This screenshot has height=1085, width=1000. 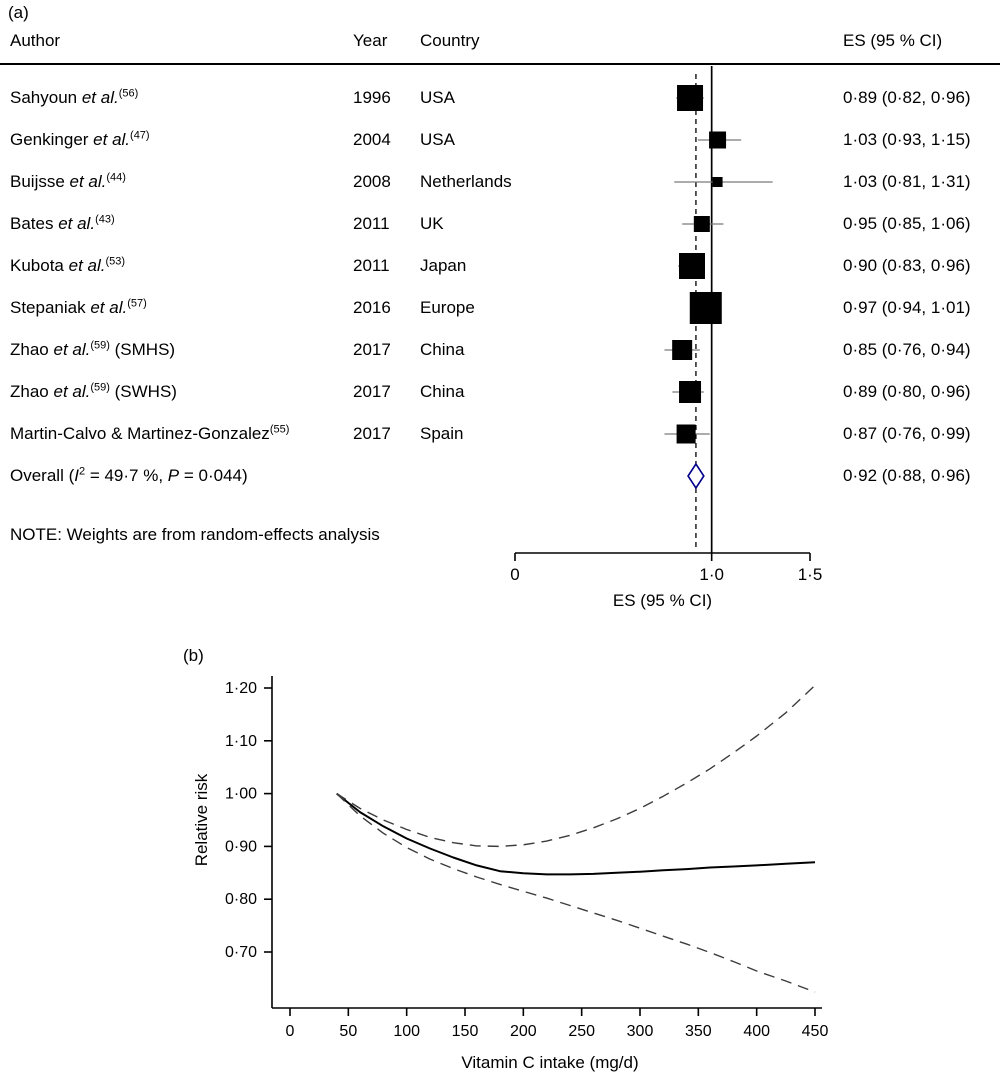 What do you see at coordinates (907, 307) in the screenshot?
I see `es-cell: 0·97 (0·94, 1·01)` at bounding box center [907, 307].